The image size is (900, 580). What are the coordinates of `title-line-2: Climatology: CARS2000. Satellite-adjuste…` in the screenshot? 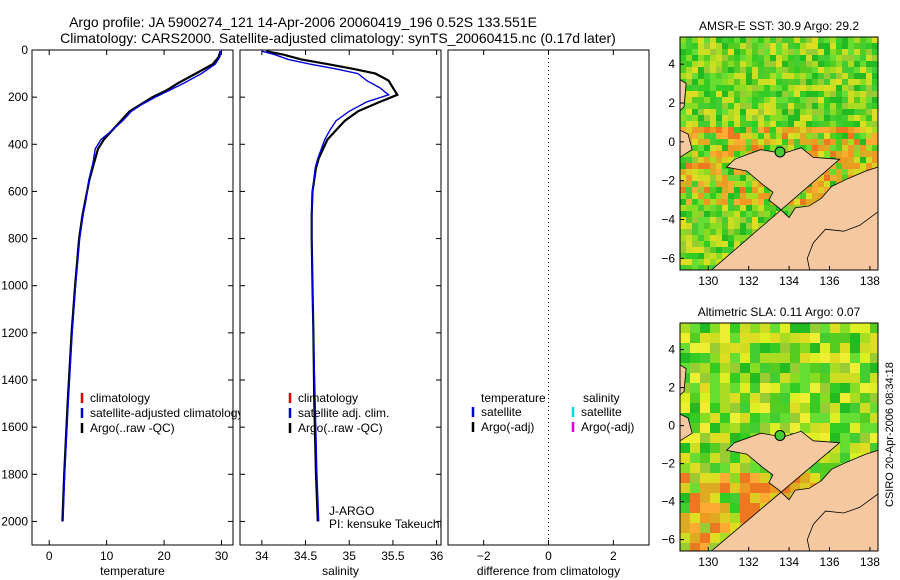 It's located at (338, 38).